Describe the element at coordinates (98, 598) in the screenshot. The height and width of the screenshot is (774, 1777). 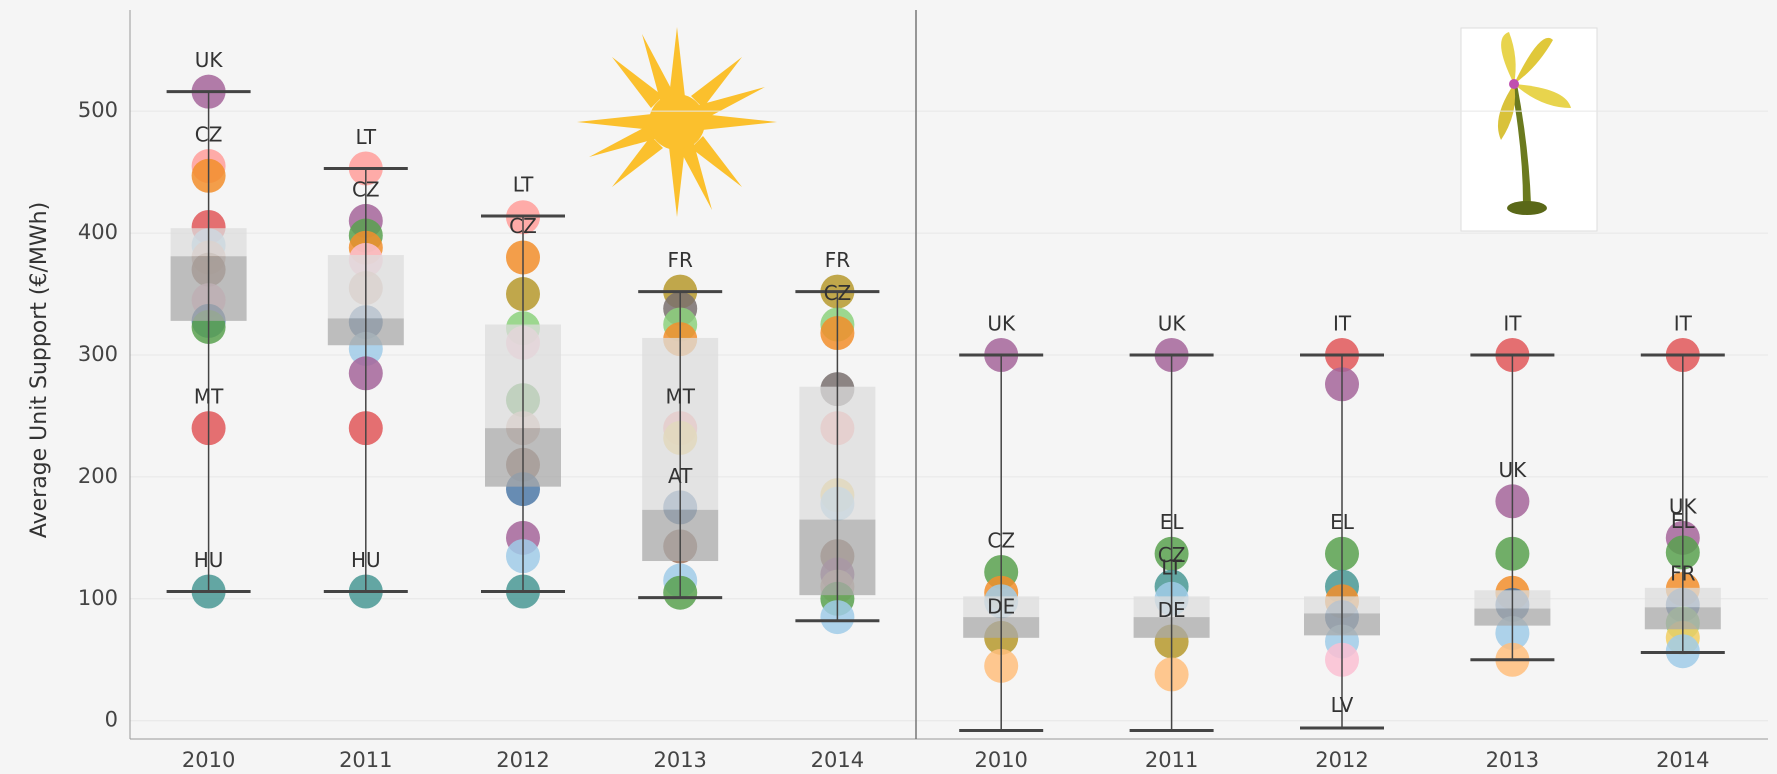
I see `y-tick-label: 100` at that location.